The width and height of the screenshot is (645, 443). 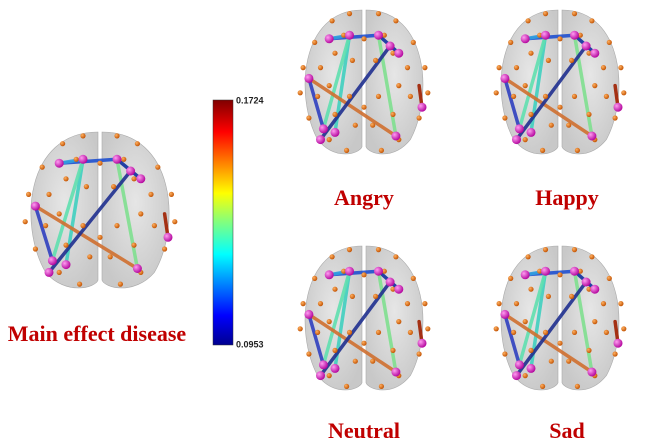 What do you see at coordinates (97, 333) in the screenshot?
I see `main-label: Main effect disease` at bounding box center [97, 333].